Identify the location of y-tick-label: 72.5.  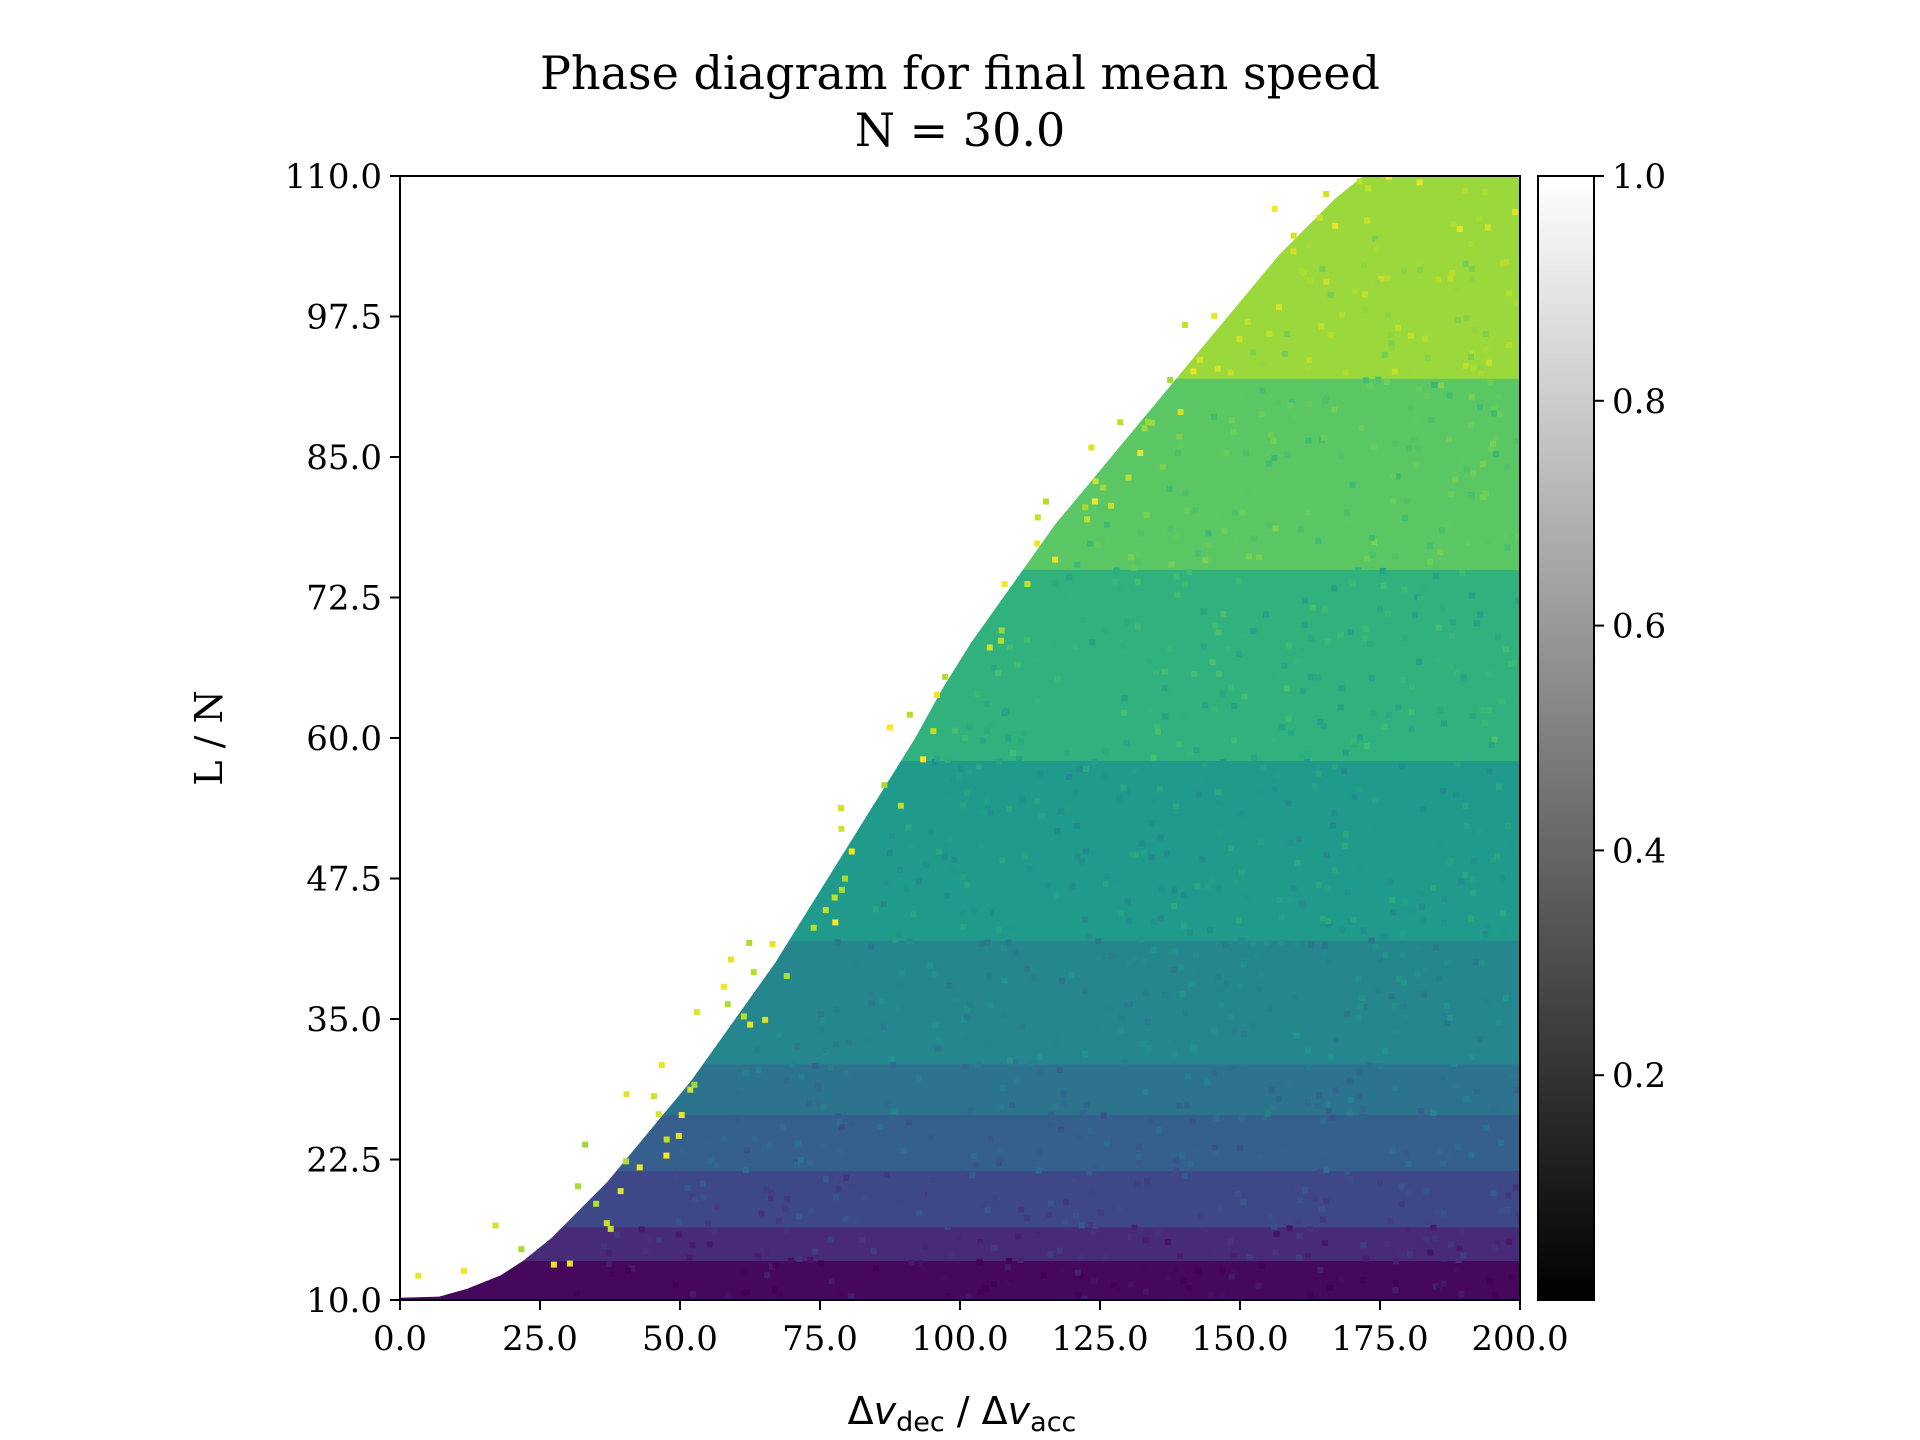
(344, 599).